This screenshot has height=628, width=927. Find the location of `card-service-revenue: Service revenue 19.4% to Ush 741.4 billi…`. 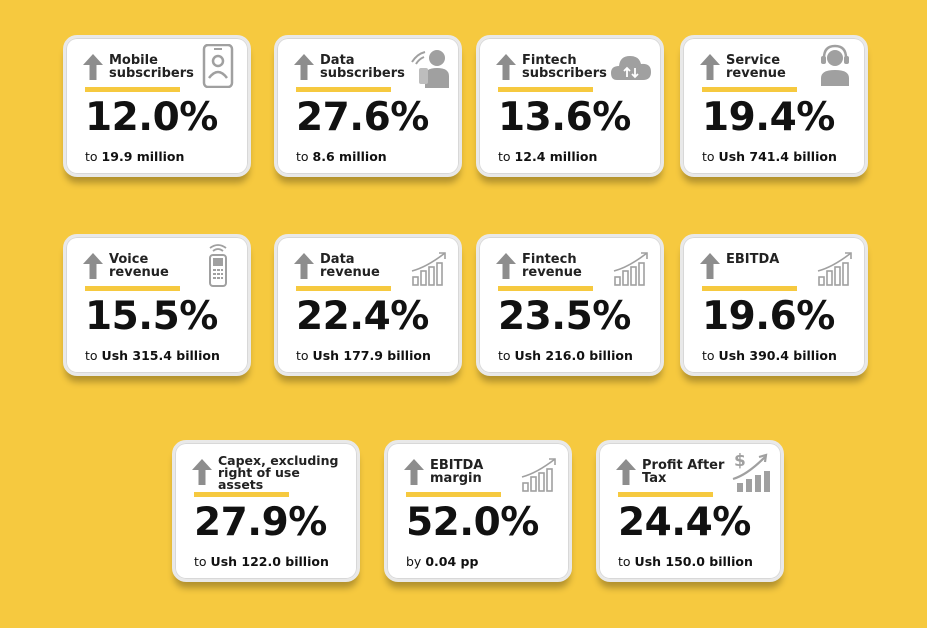

card-service-revenue: Service revenue 19.4% to Ush 741.4 billi… is located at coordinates (774, 106).